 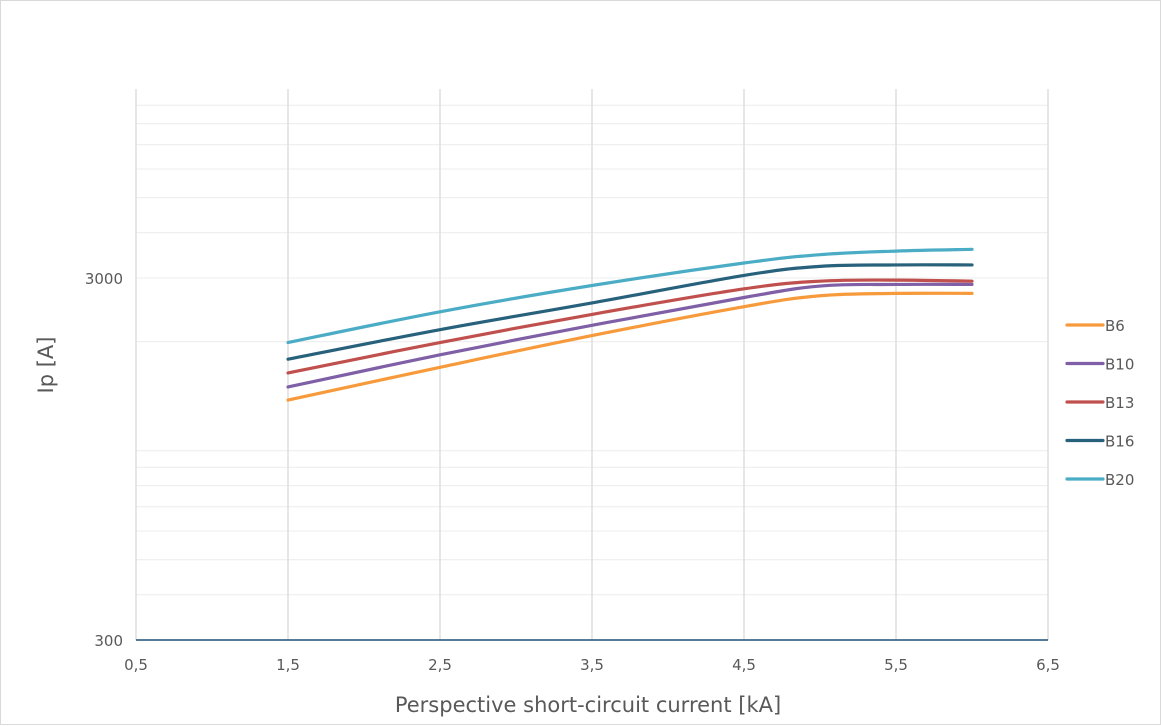 I want to click on x-tick-label: 5,5, so click(x=896, y=665).